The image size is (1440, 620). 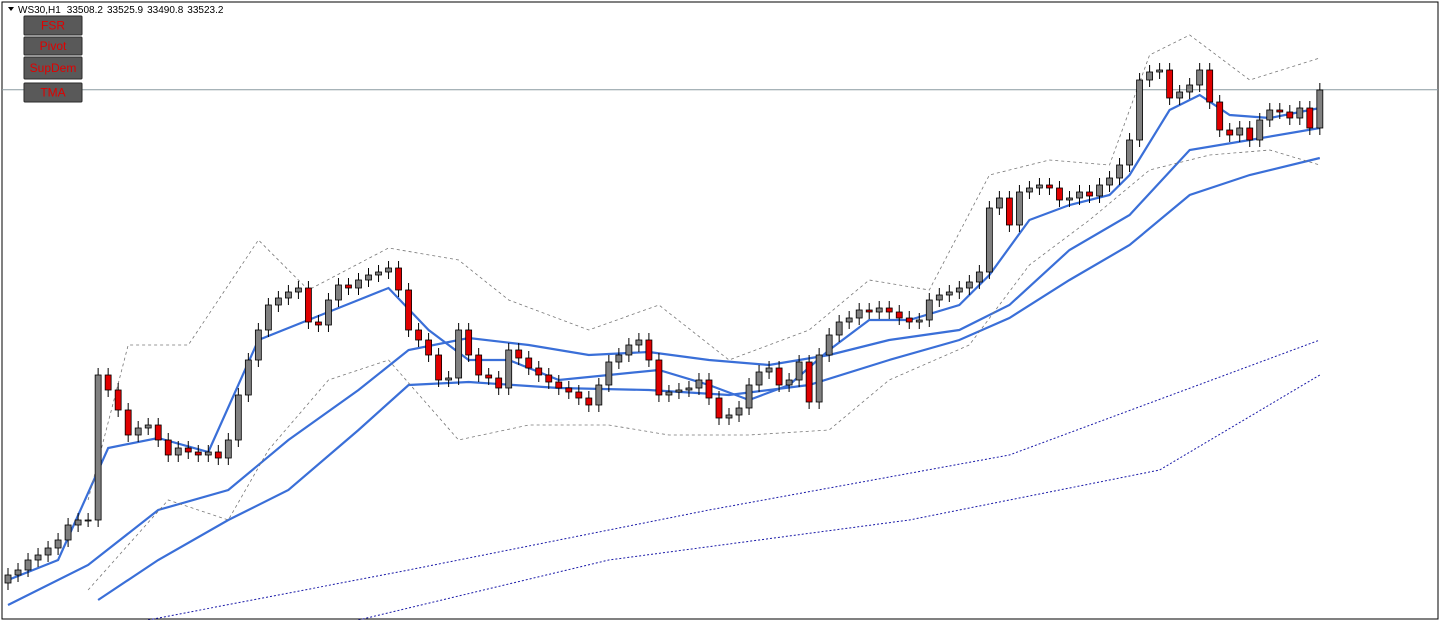 I want to click on indicator-button: FSR, so click(x=53, y=25).